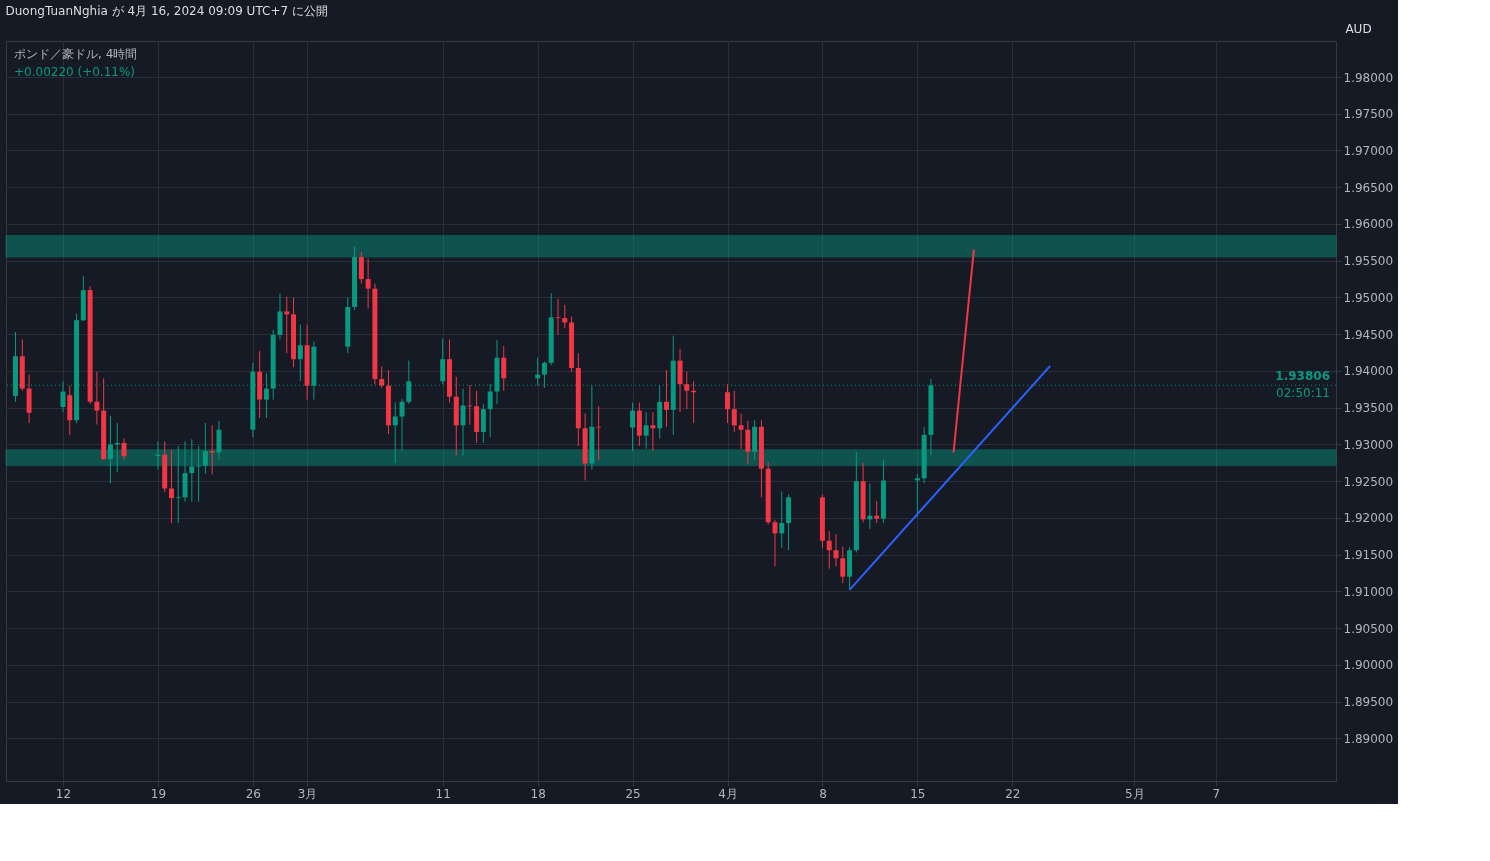 The image size is (1490, 861). What do you see at coordinates (1368, 297) in the screenshot?
I see `y-tick-label: 1.95000` at bounding box center [1368, 297].